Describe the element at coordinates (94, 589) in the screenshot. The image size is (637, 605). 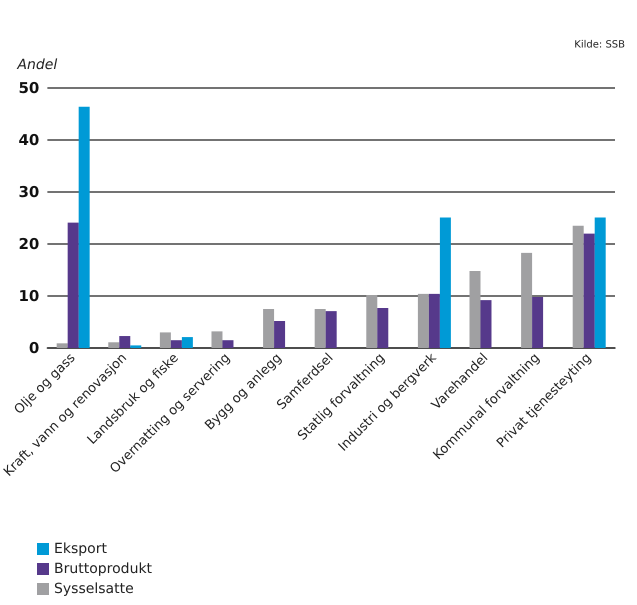
I see `legend-label: Sysselsatte` at that location.